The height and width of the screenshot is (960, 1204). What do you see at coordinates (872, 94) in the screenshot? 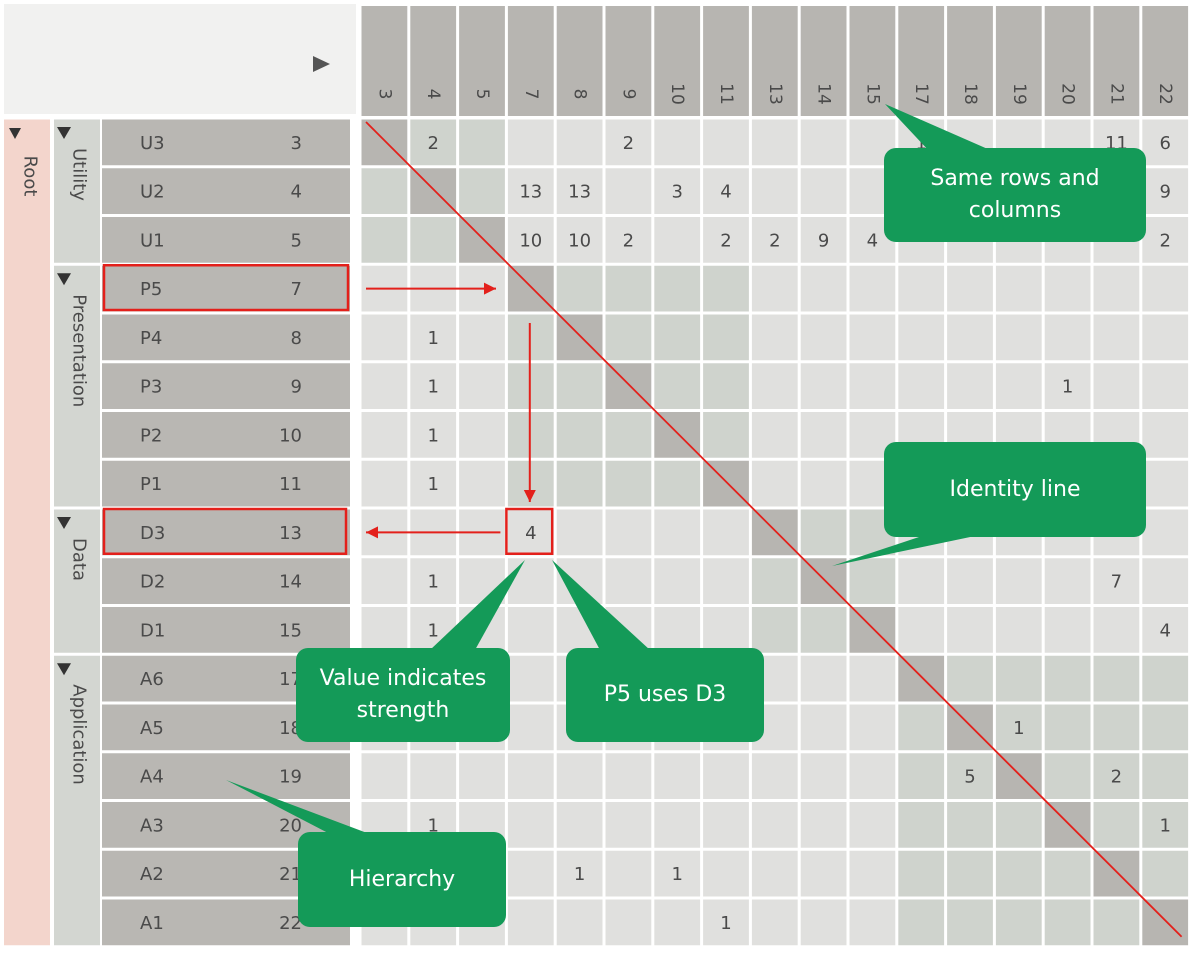
I see `column-header-label: 15` at bounding box center [872, 94].